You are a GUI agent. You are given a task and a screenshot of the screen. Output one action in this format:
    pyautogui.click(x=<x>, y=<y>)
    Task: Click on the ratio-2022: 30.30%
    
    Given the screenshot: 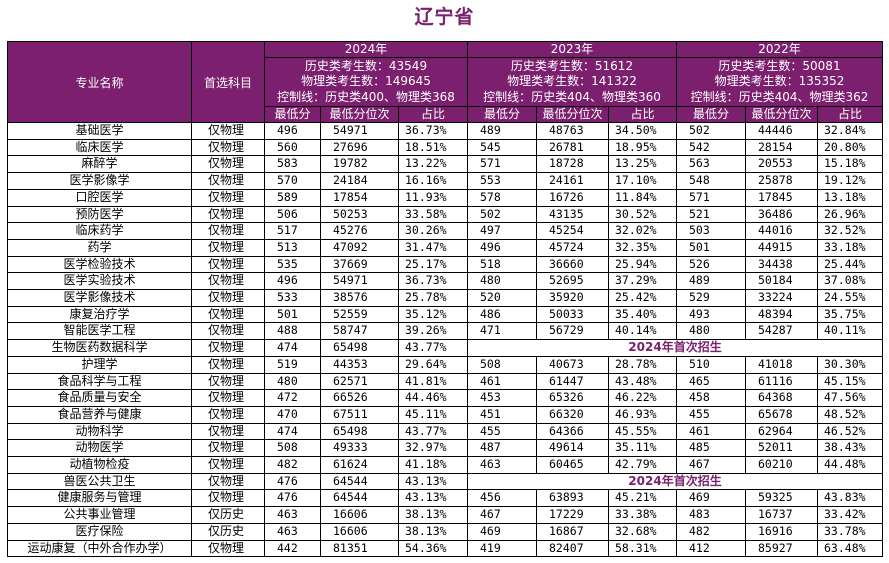 What is the action you would take?
    pyautogui.click(x=850, y=364)
    